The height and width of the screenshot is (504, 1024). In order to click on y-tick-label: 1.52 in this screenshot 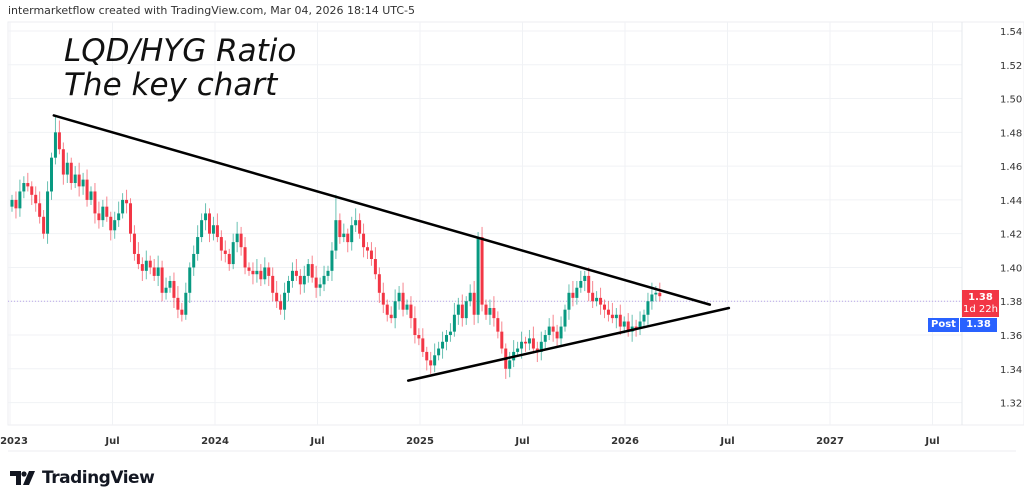, I will do `click(1011, 66)`.